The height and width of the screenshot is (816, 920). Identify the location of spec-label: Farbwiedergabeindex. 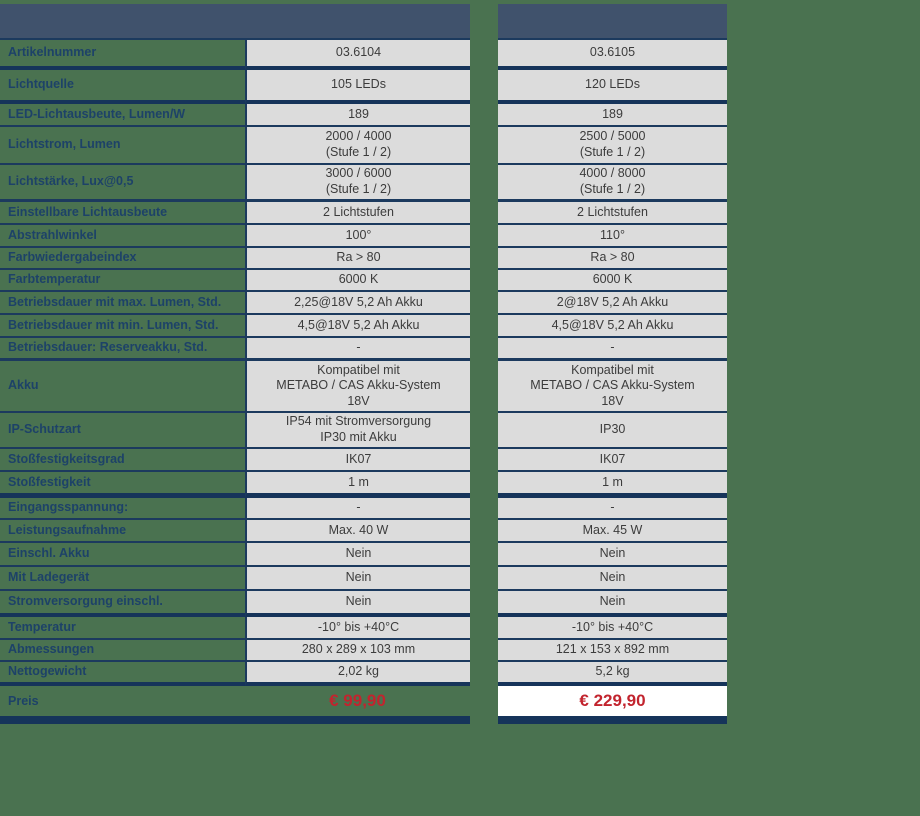
(122, 259).